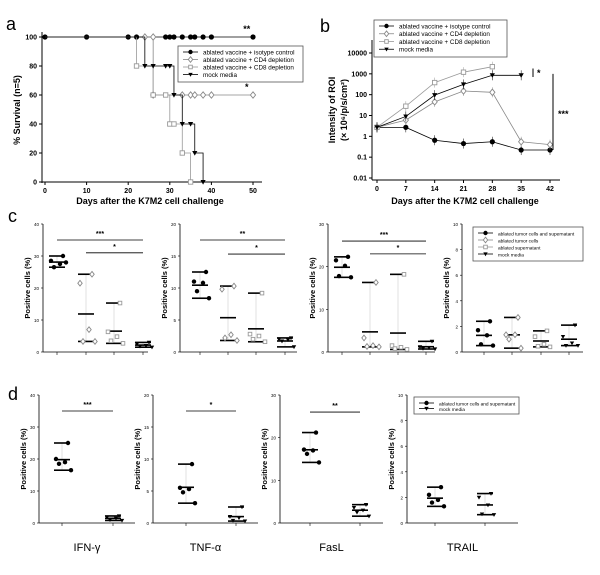 This screenshot has width=600, height=575. What do you see at coordinates (124, 109) in the screenshot?
I see `series-line` at bounding box center [124, 109].